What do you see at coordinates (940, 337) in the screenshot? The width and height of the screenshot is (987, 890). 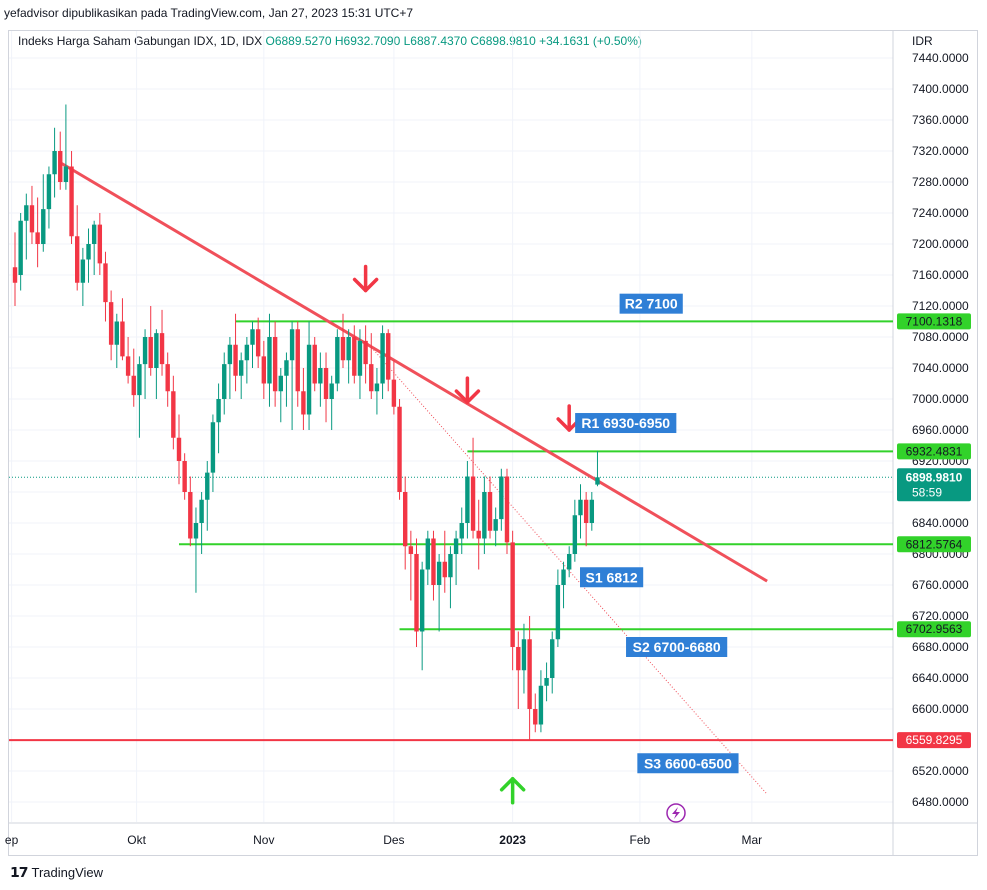 I see `y-tick-label: 7080.0000` at bounding box center [940, 337].